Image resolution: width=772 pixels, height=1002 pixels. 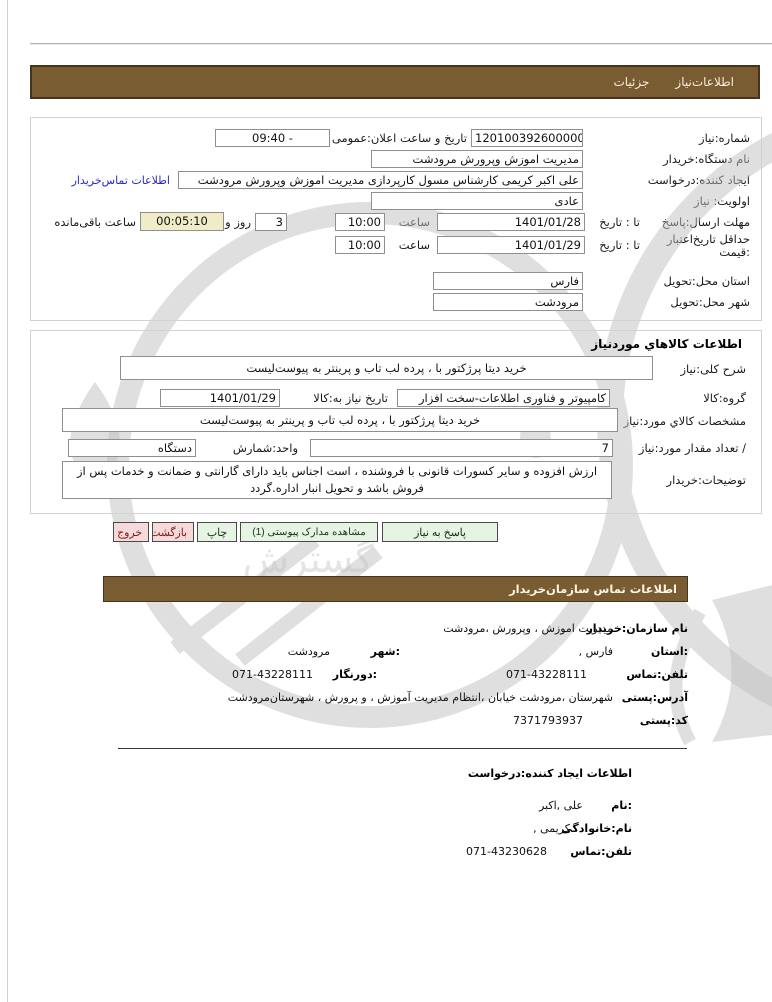 What do you see at coordinates (401, 43) in the screenshot?
I see `top-divider-line` at bounding box center [401, 43].